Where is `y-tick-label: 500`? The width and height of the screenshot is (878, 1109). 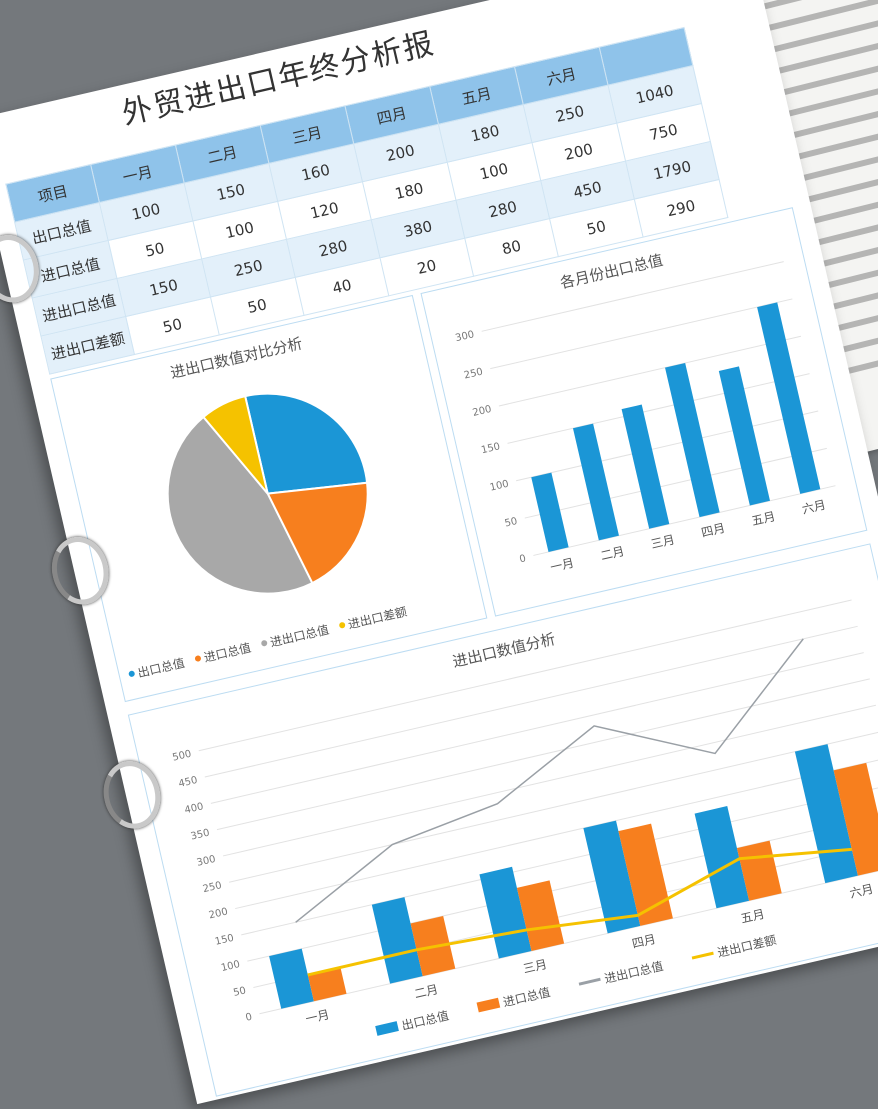
y-tick-label: 500 is located at coordinates (181, 756).